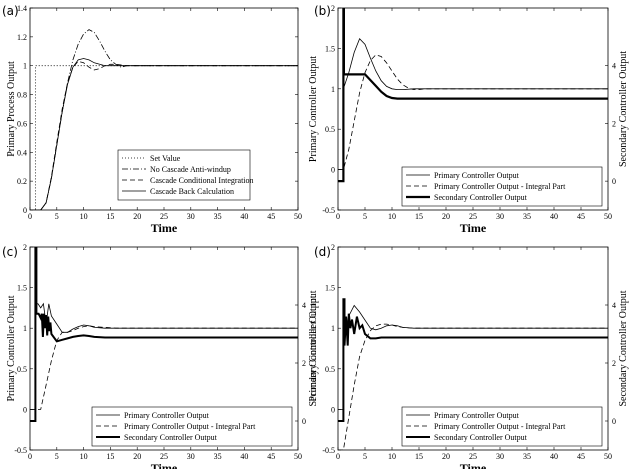  What do you see at coordinates (20, 450) in the screenshot?
I see `y-tick-label: -0.5` at bounding box center [20, 450].